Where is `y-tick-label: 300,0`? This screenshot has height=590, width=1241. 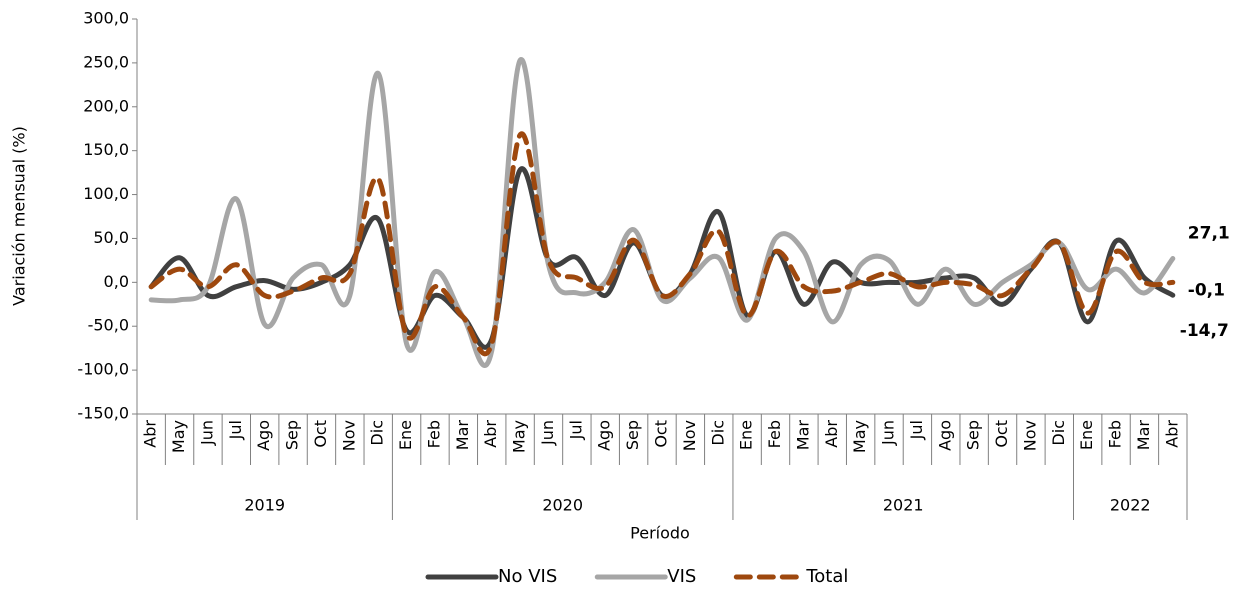 y-tick-label: 300,0 is located at coordinates (106, 18).